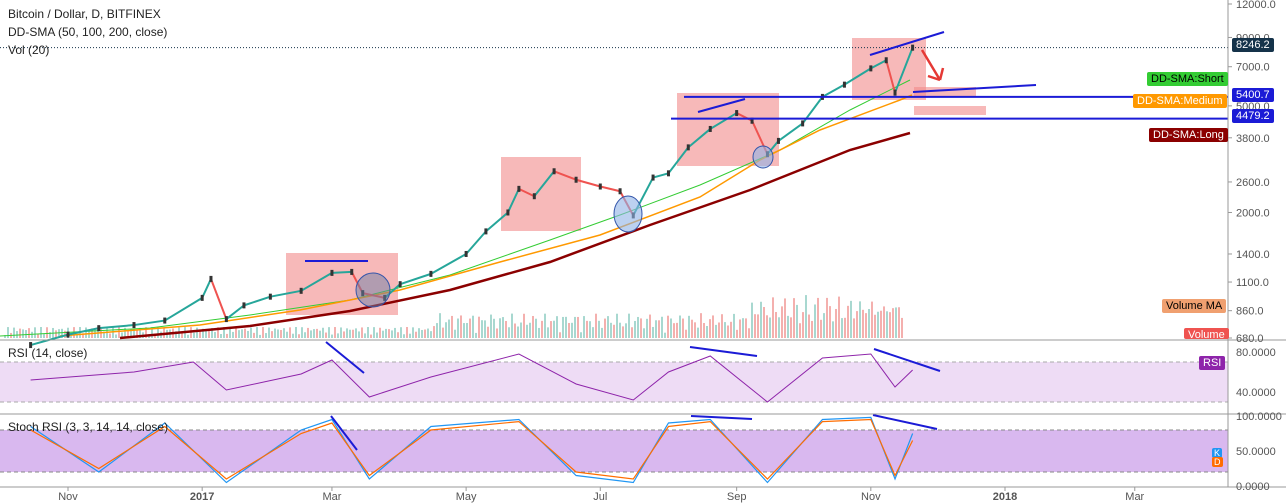 This screenshot has width=1286, height=504. What do you see at coordinates (1256, 452) in the screenshot?
I see `stoch-tick-label: 50.0000` at bounding box center [1256, 452].